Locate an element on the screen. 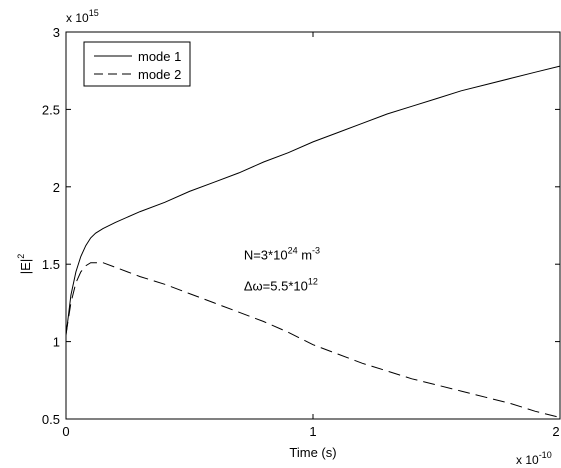  y-tick-label: 2.5 is located at coordinates (51, 109).